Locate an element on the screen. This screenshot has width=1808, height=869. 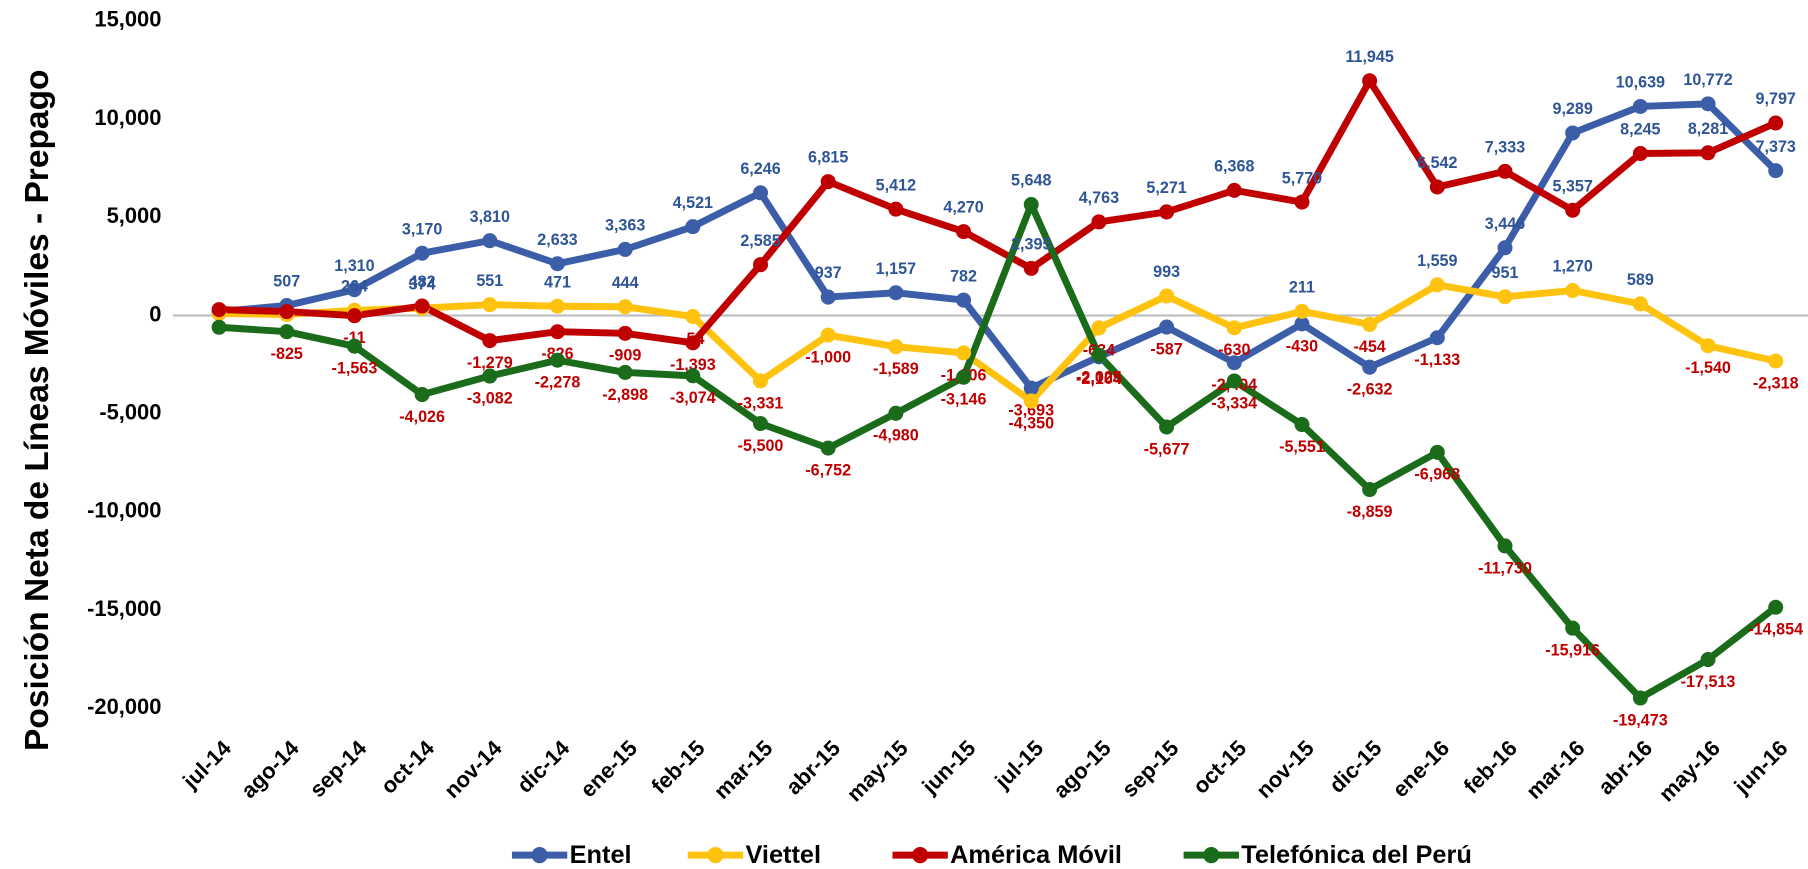
data-label: 6,246 is located at coordinates (760, 169).